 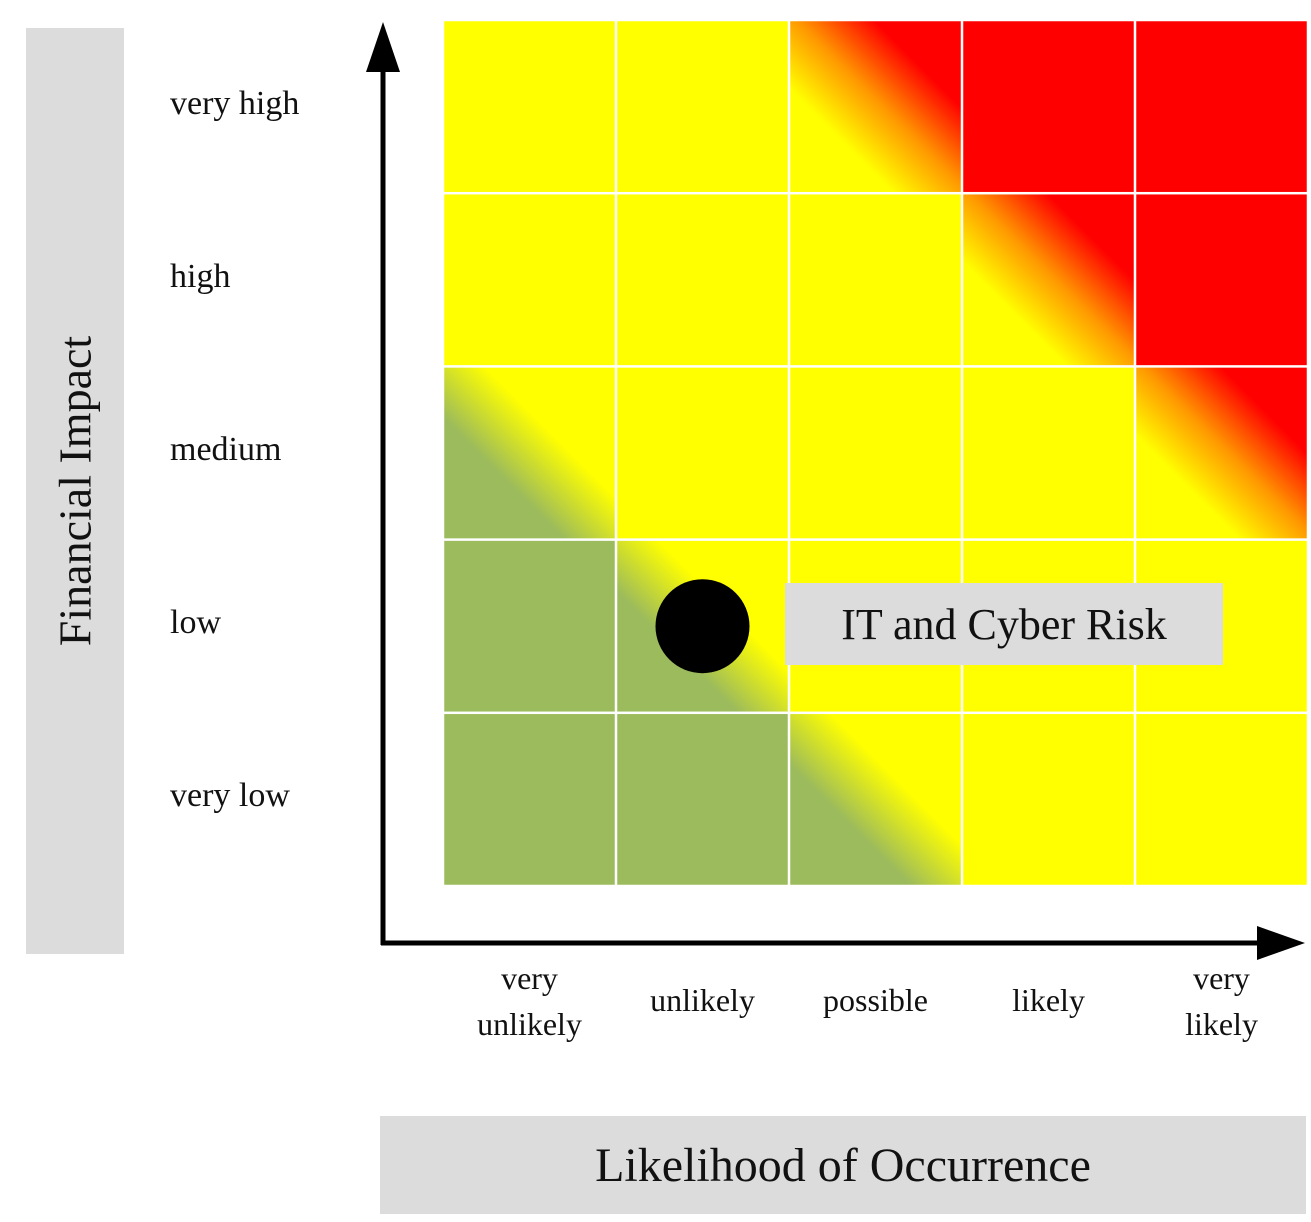 I want to click on y-tick-label: low, so click(x=195, y=623).